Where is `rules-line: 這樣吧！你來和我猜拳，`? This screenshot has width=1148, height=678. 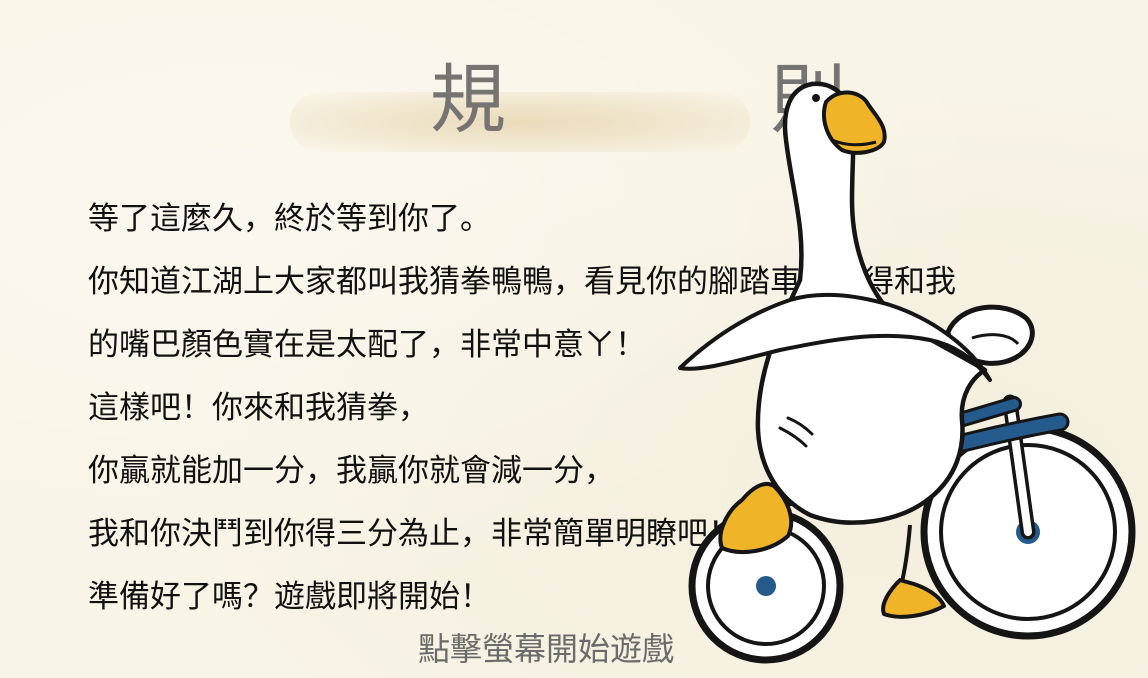
rules-line: 這樣吧！你來和我猜拳， is located at coordinates (258, 408).